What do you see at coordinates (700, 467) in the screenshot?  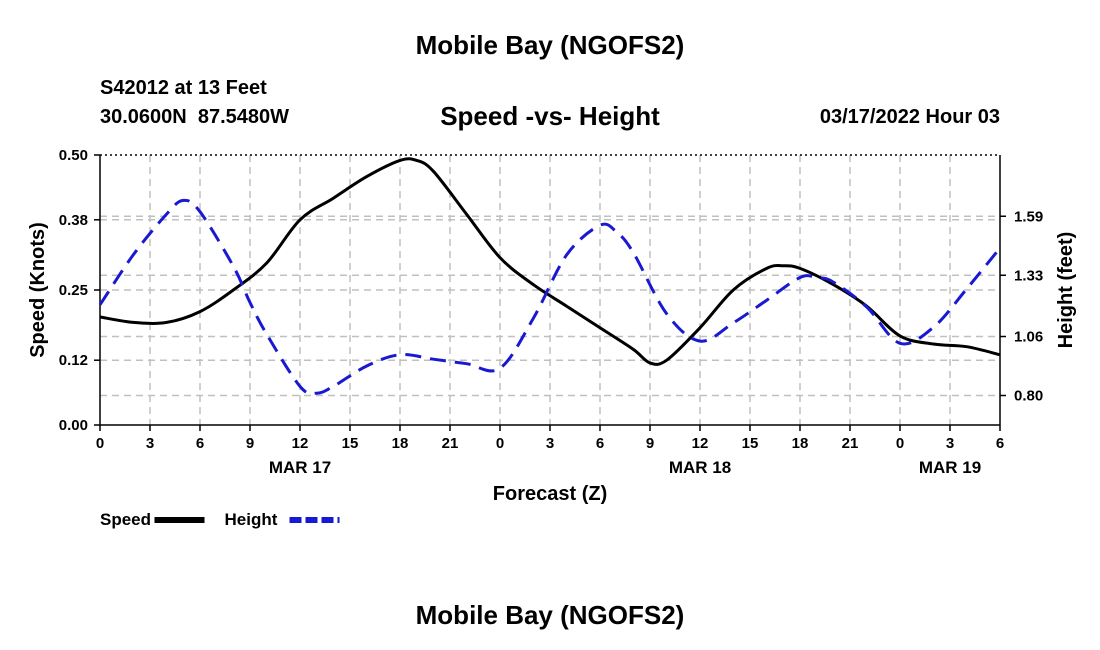 I see `day-label: MAR 18` at bounding box center [700, 467].